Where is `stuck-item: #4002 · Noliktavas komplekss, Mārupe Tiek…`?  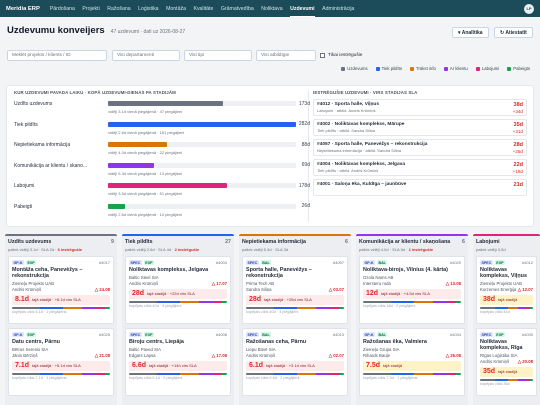
stuck-item: #4002 · Noliktavas komplekss, Mārupe Tiek… is located at coordinates (420, 127).